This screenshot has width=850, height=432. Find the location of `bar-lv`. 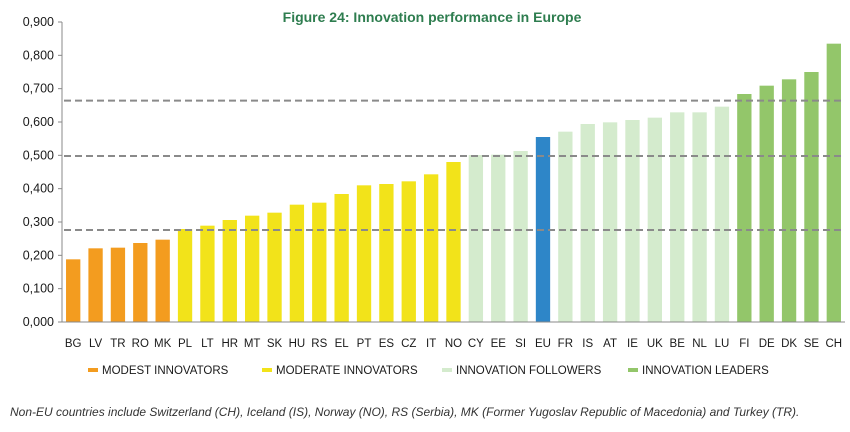

bar-lv is located at coordinates (95, 285).